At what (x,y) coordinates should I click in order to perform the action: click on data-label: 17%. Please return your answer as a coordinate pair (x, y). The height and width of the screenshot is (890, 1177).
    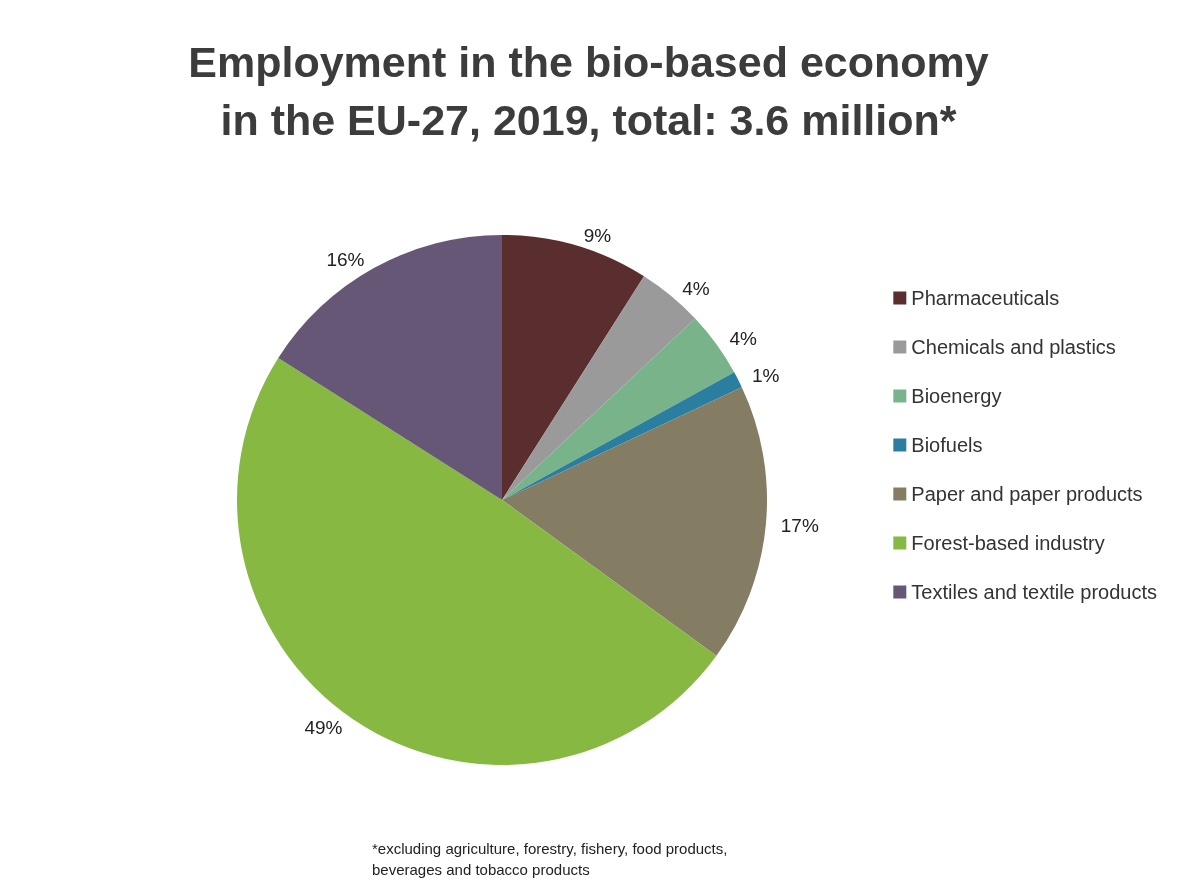
    Looking at the image, I should click on (799, 526).